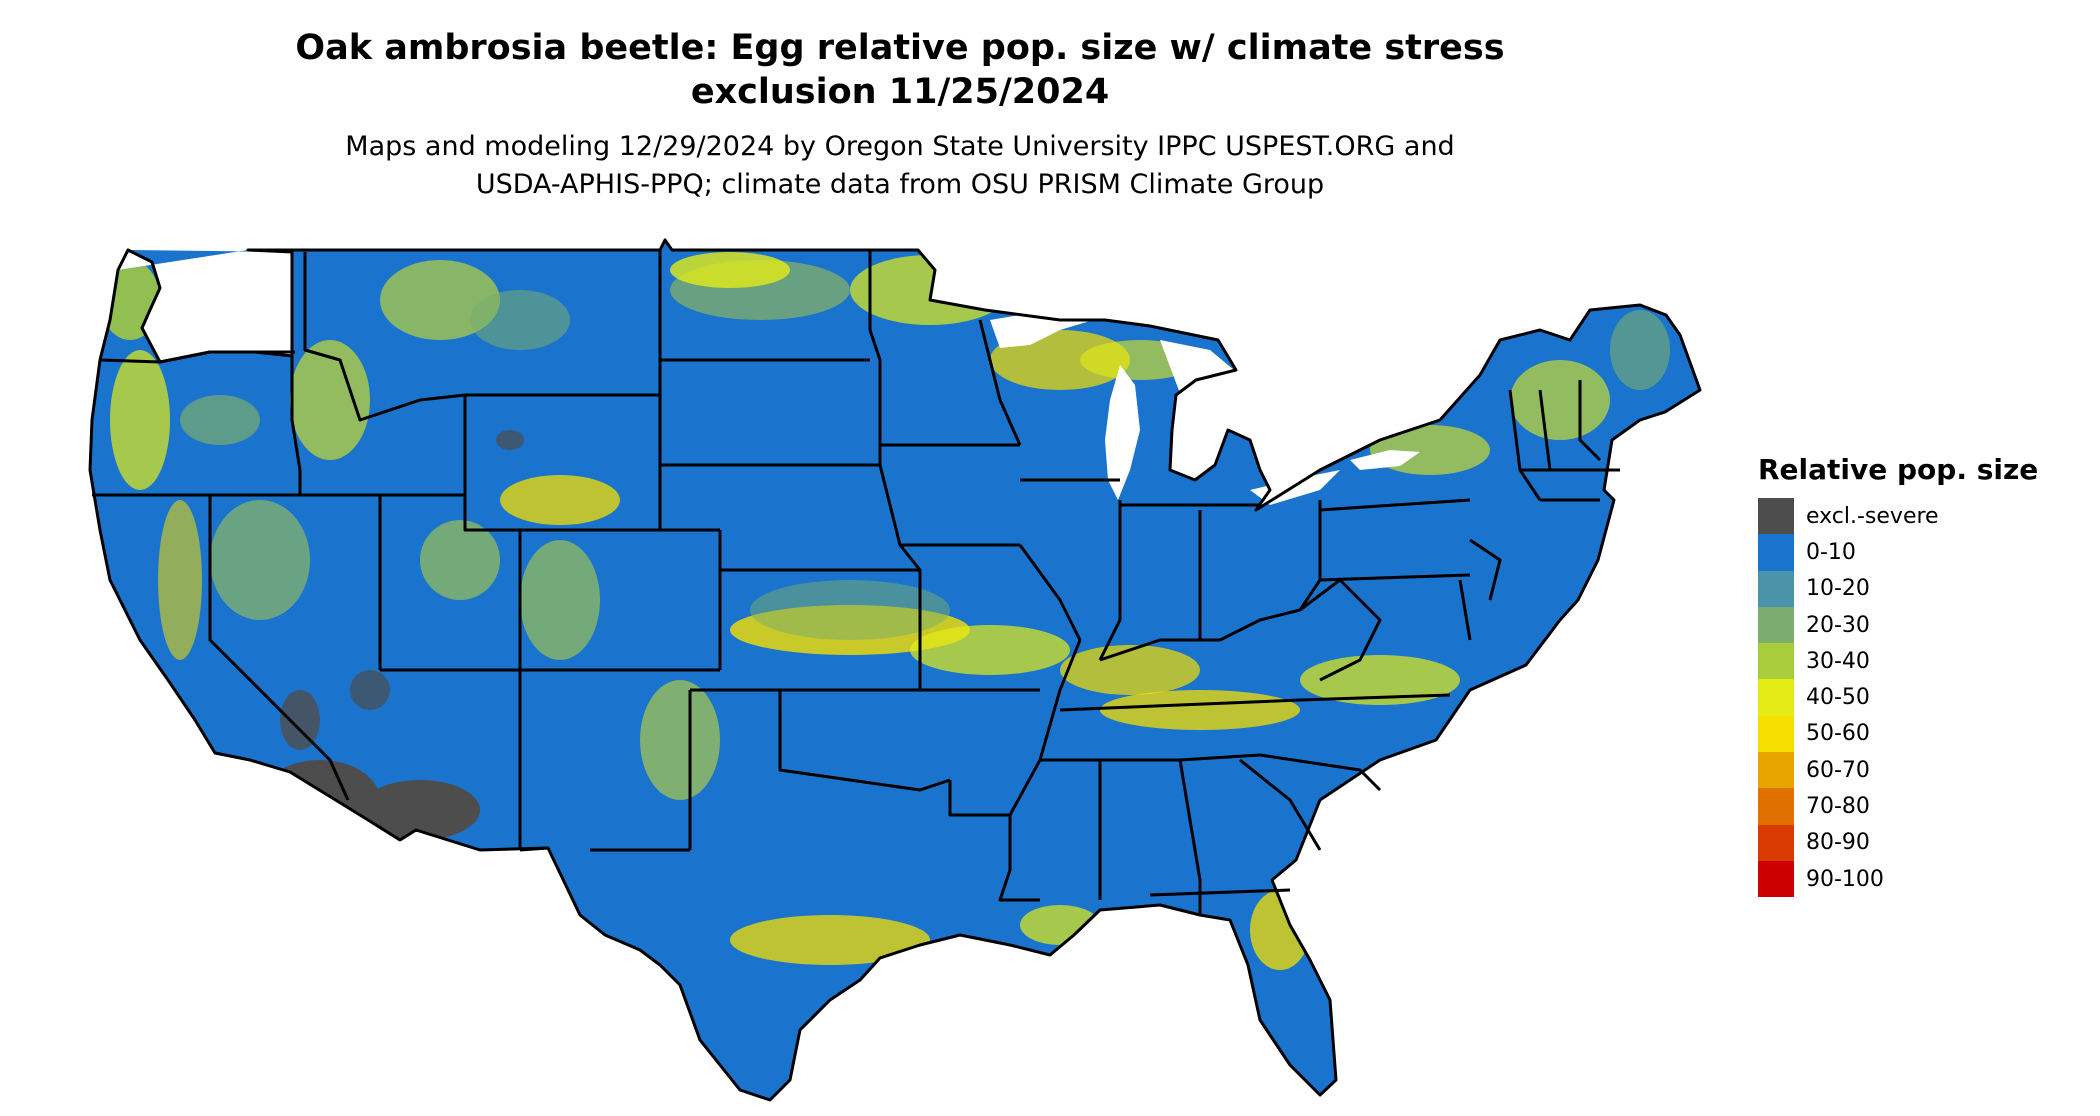 Image resolution: width=2100 pixels, height=1116 pixels. Describe the element at coordinates (1838, 770) in the screenshot. I see `legend-label: 60-70` at that location.